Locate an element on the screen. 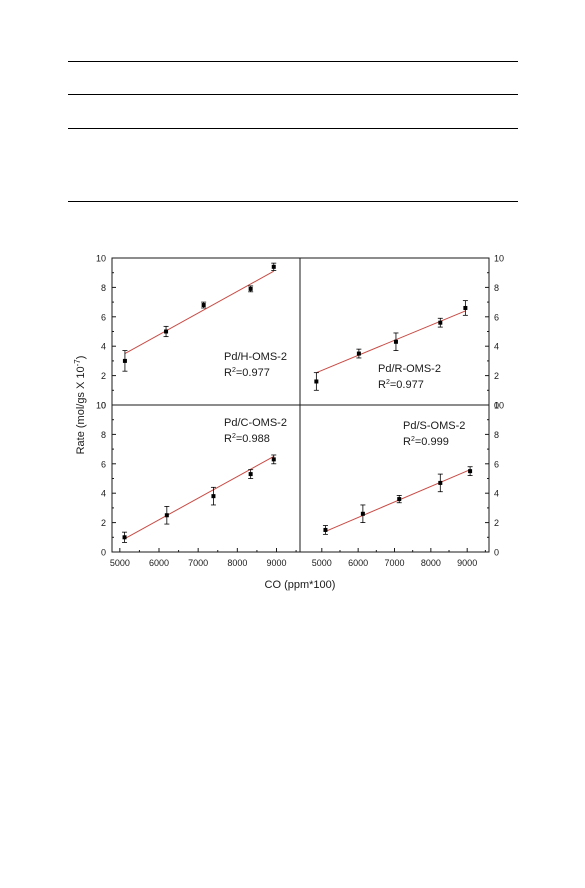 Image resolution: width=585 pixels, height=888 pixels. panel-s-y-tick-label: 4 is located at coordinates (496, 494).